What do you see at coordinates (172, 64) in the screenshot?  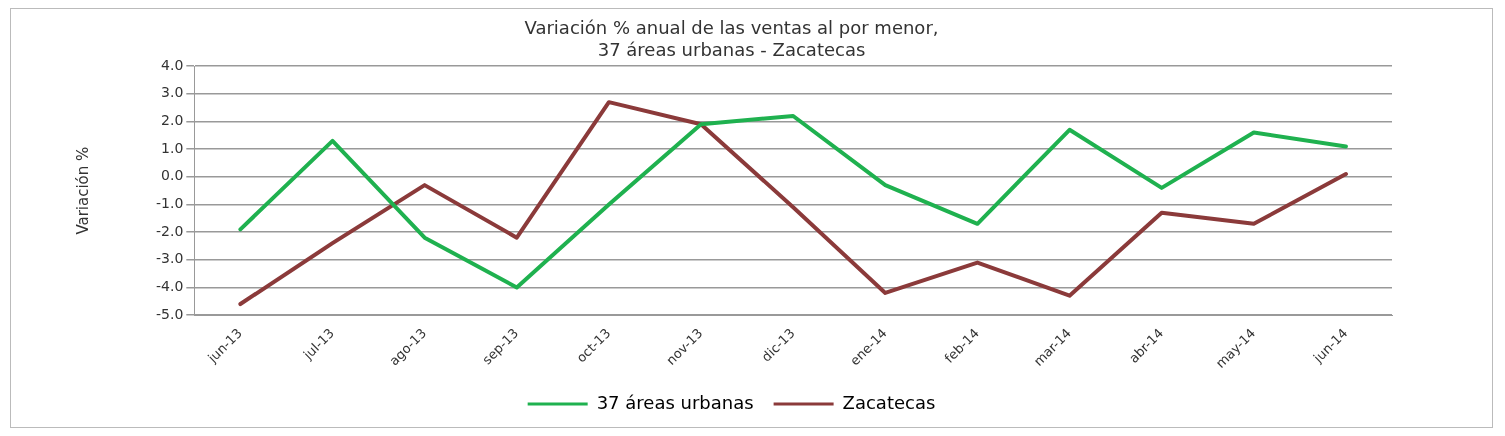 I see `y-tick-label: 4.0` at bounding box center [172, 64].